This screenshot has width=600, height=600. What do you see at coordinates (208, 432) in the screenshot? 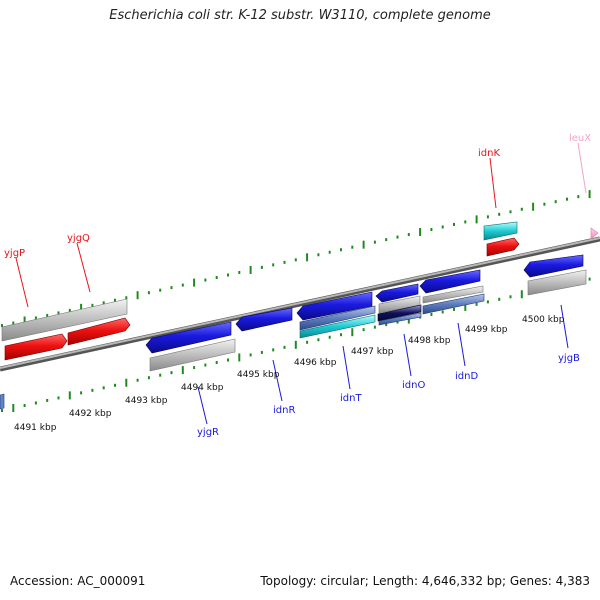
I see `gene-label-yjgr: yjgR` at bounding box center [208, 432].